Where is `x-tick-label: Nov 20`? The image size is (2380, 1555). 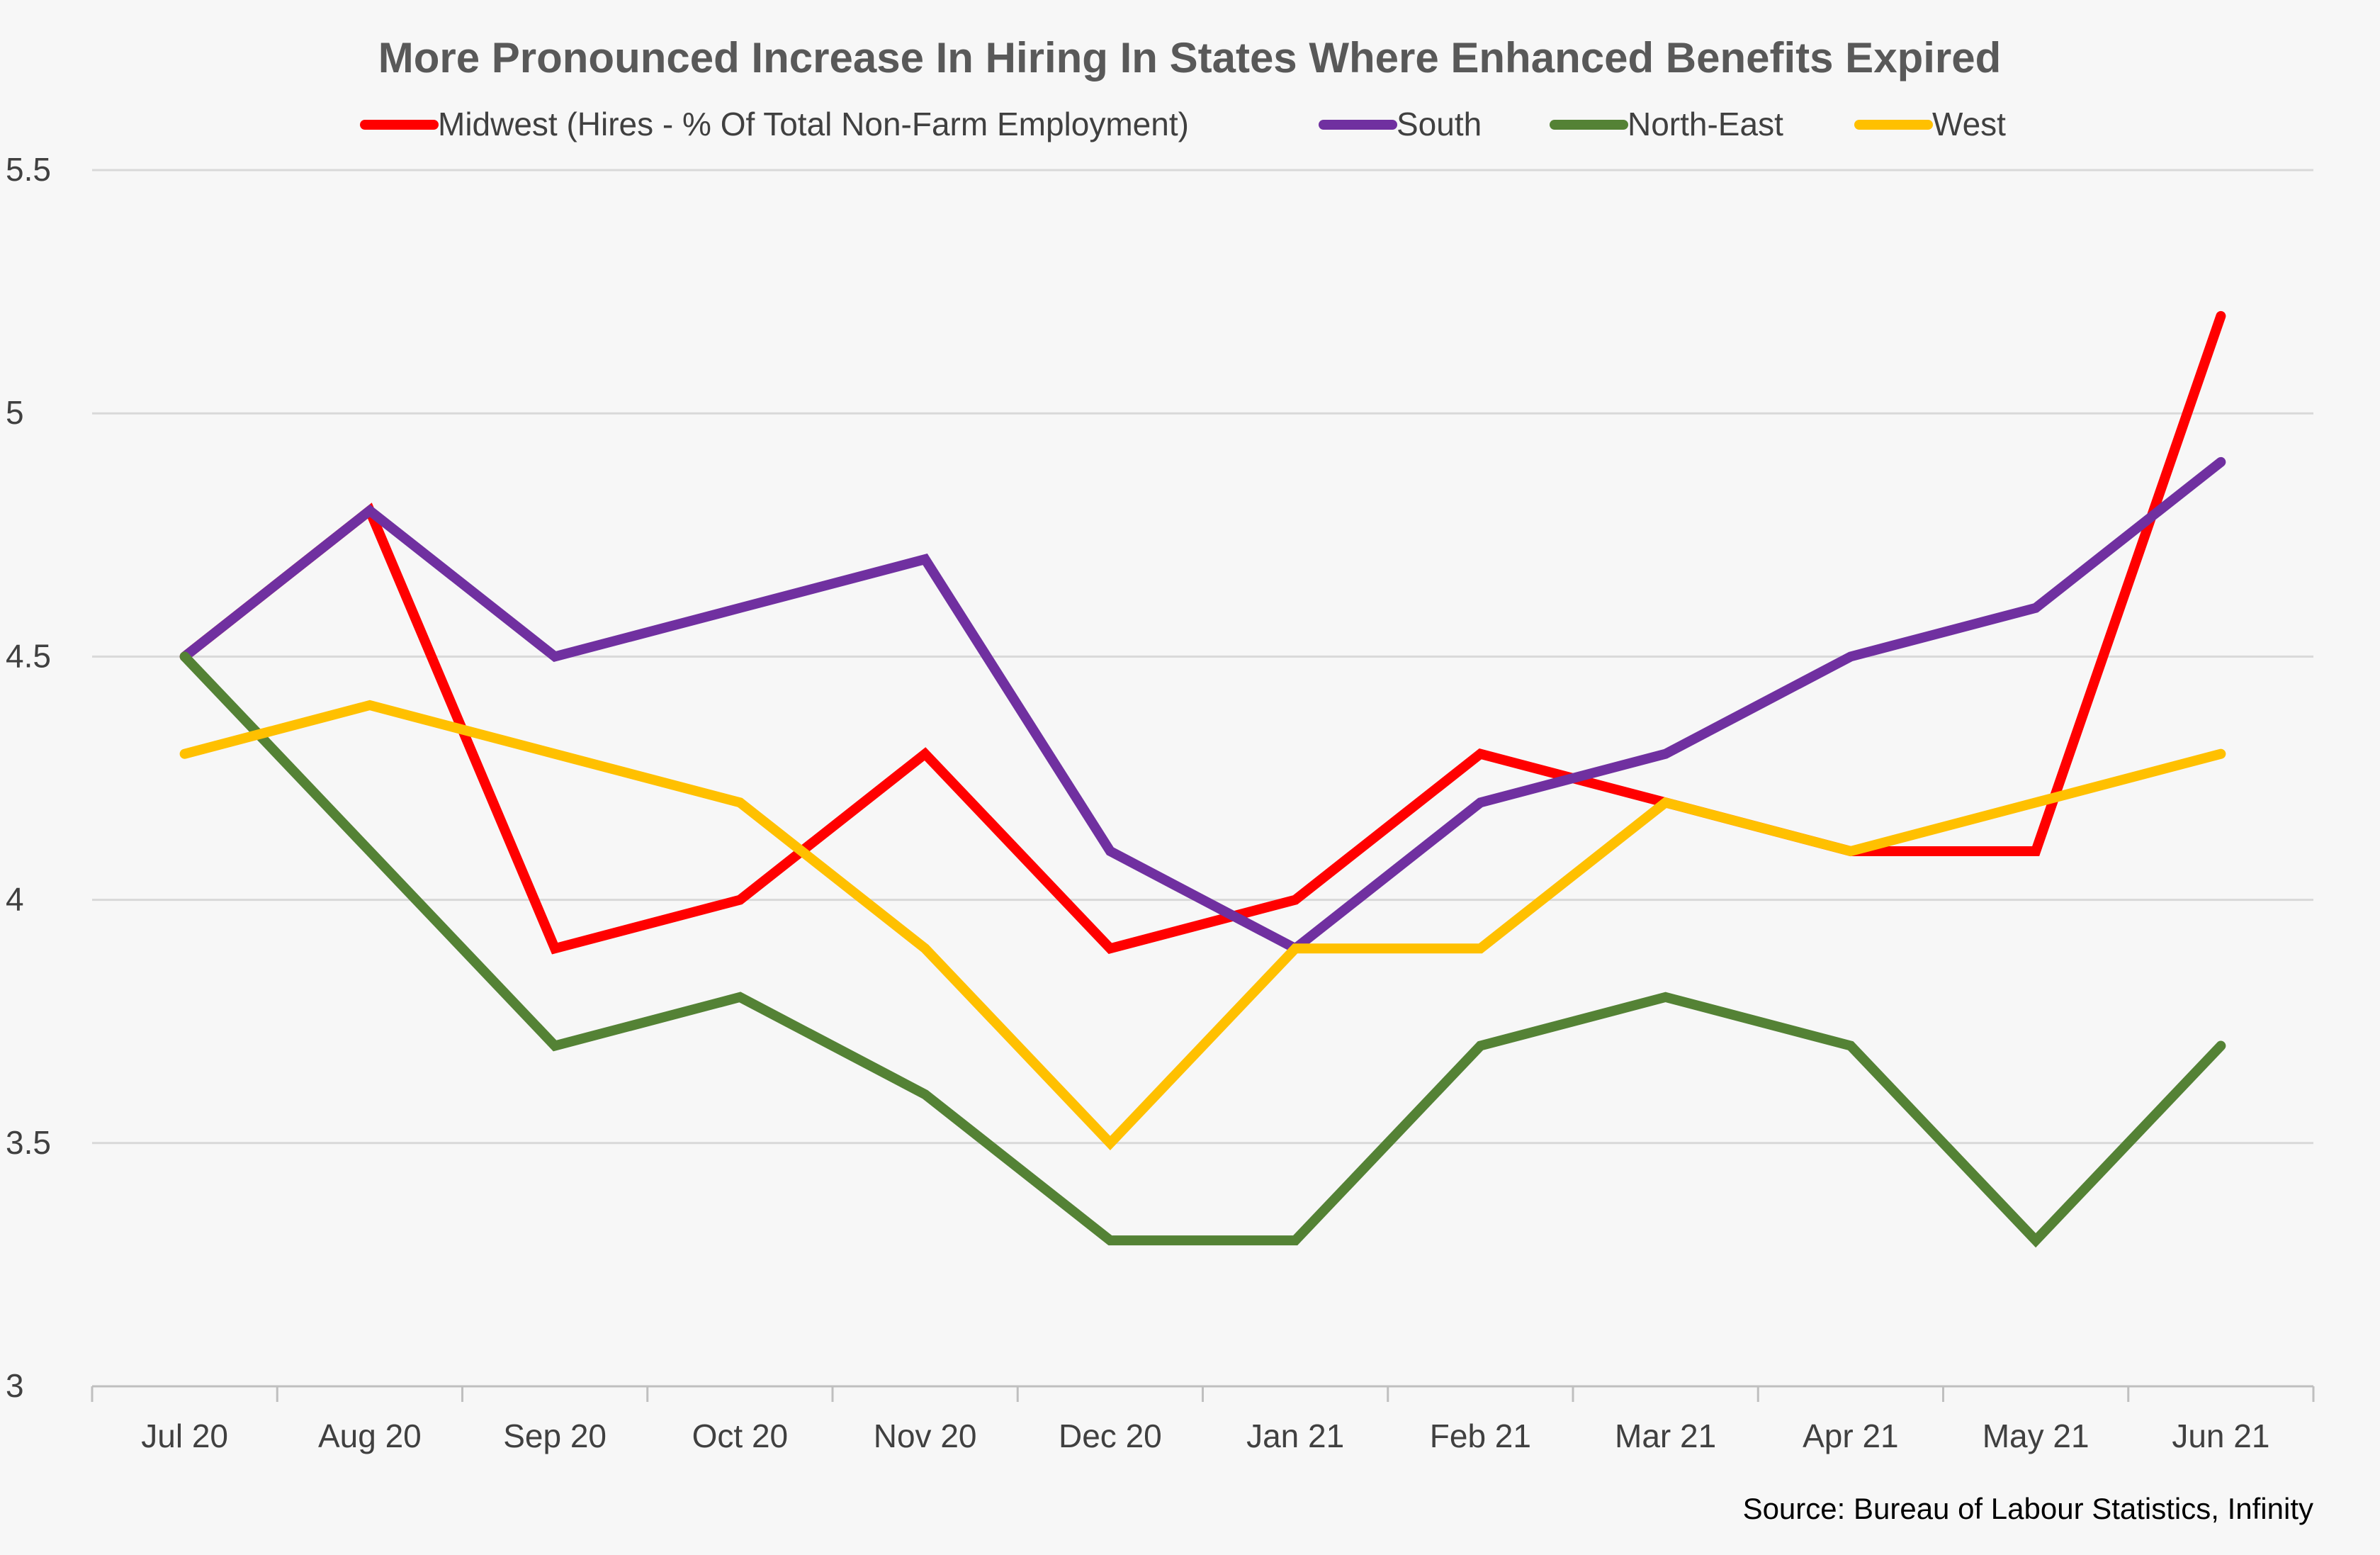
x-tick-label: Nov 20 is located at coordinates (926, 1436).